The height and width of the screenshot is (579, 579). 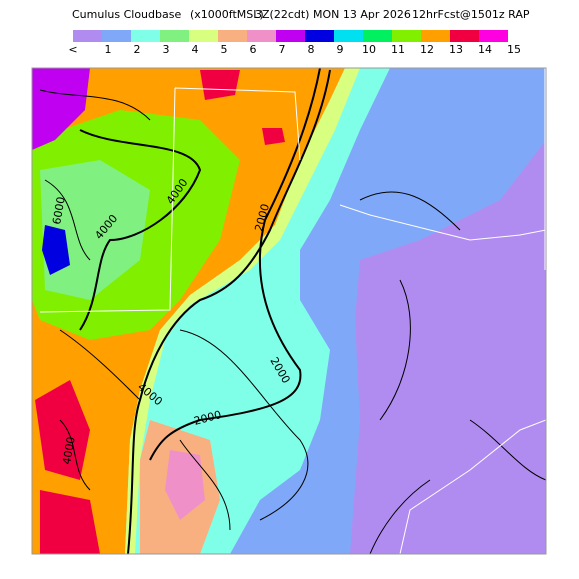 I want to click on legend-label: 13, so click(x=456, y=49).